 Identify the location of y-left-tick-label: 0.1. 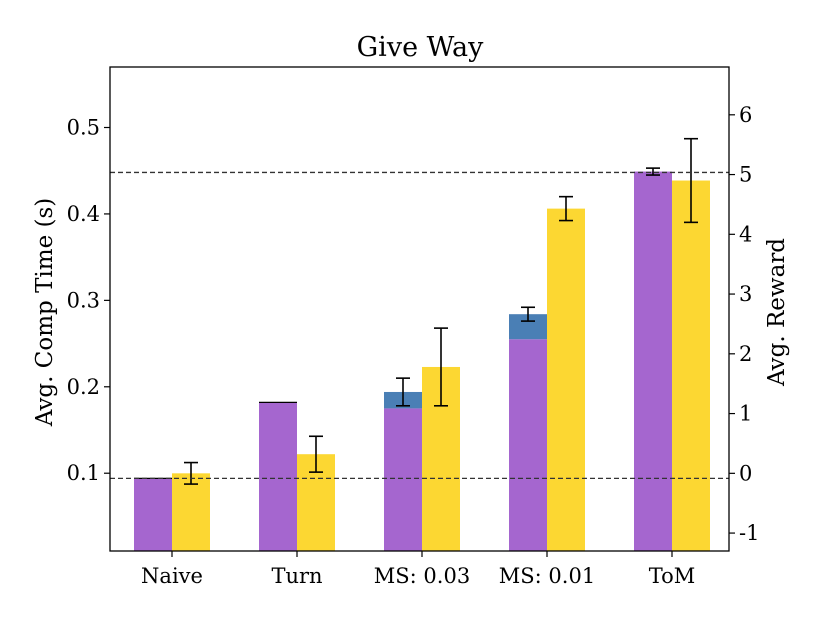
(83, 473).